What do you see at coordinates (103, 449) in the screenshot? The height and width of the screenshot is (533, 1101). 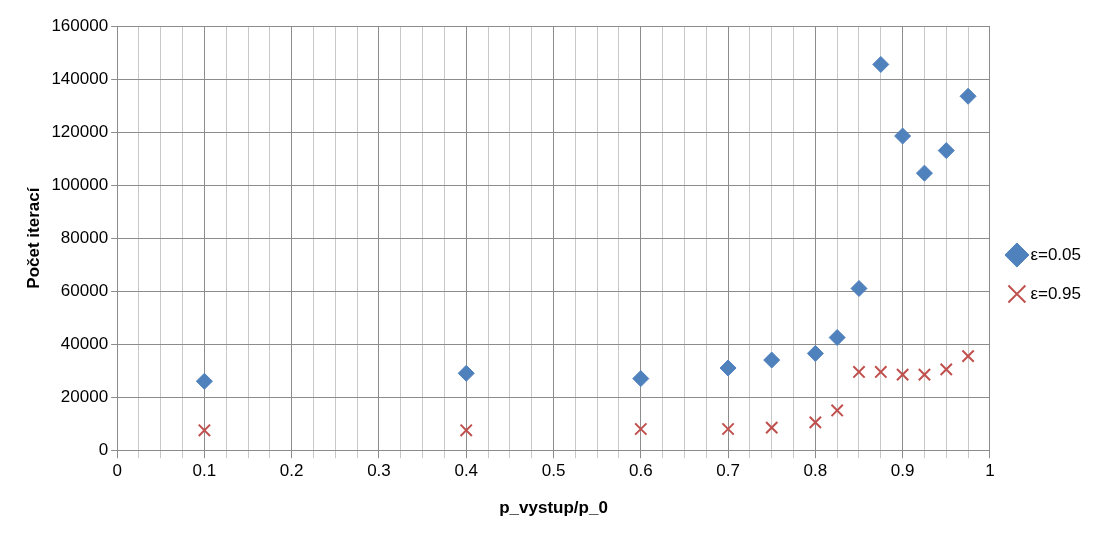 I see `y-tick-label: 0` at bounding box center [103, 449].